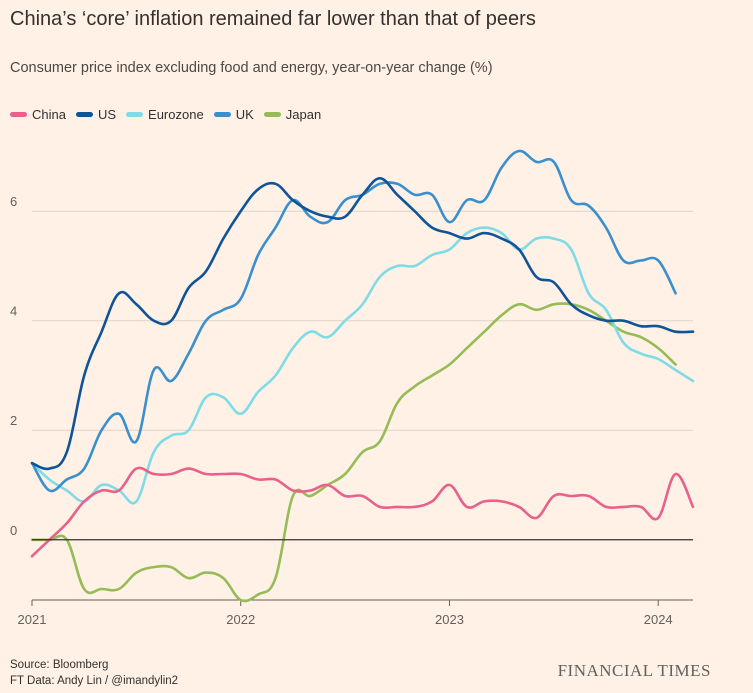  What do you see at coordinates (107, 114) in the screenshot?
I see `legend-label: US` at bounding box center [107, 114].